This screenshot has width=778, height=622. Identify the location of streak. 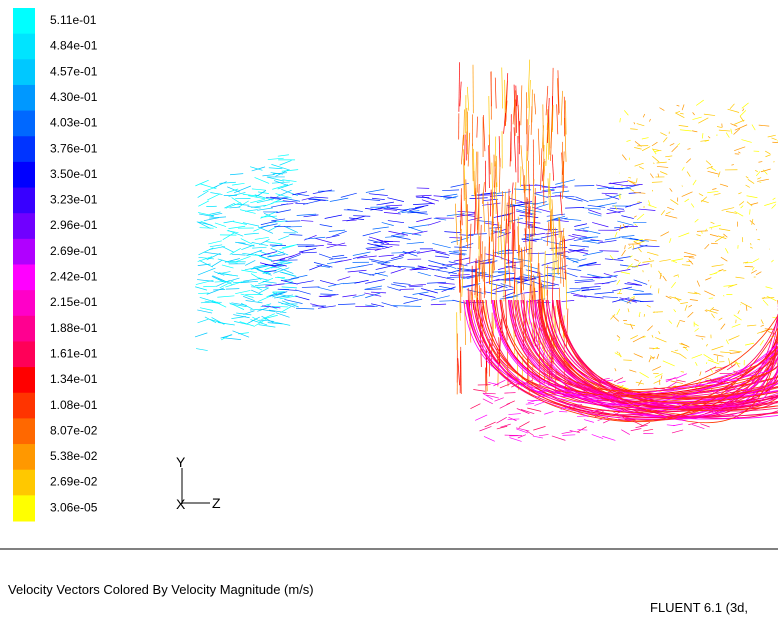
(667, 361).